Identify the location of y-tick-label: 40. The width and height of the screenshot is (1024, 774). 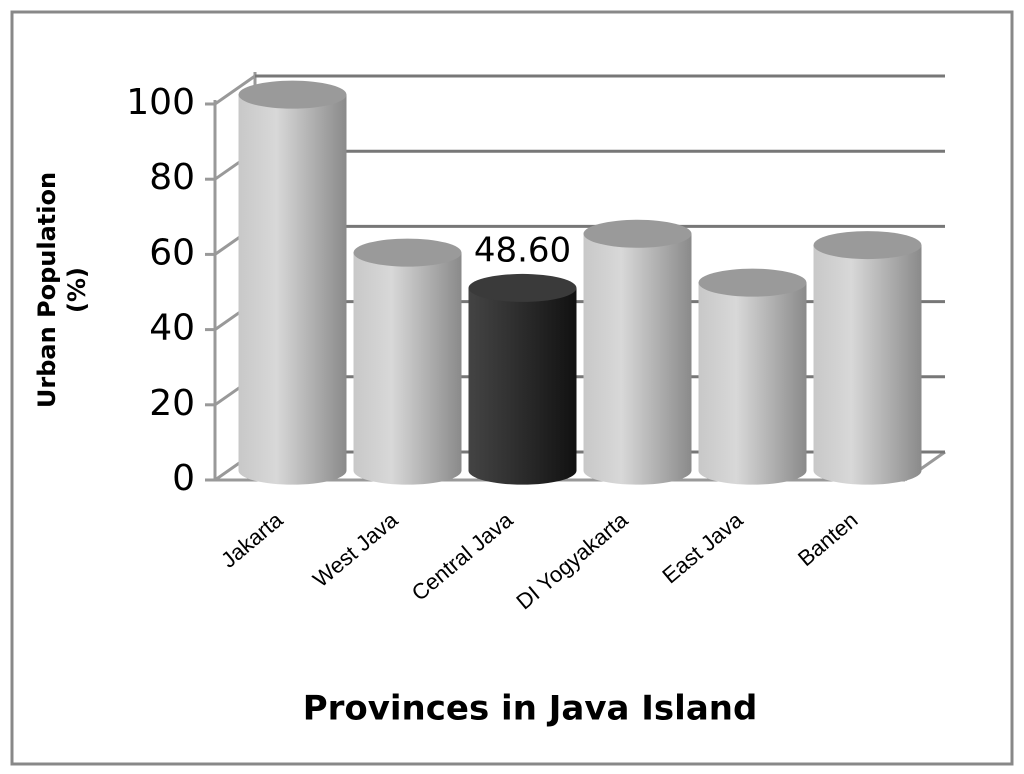
(172, 328).